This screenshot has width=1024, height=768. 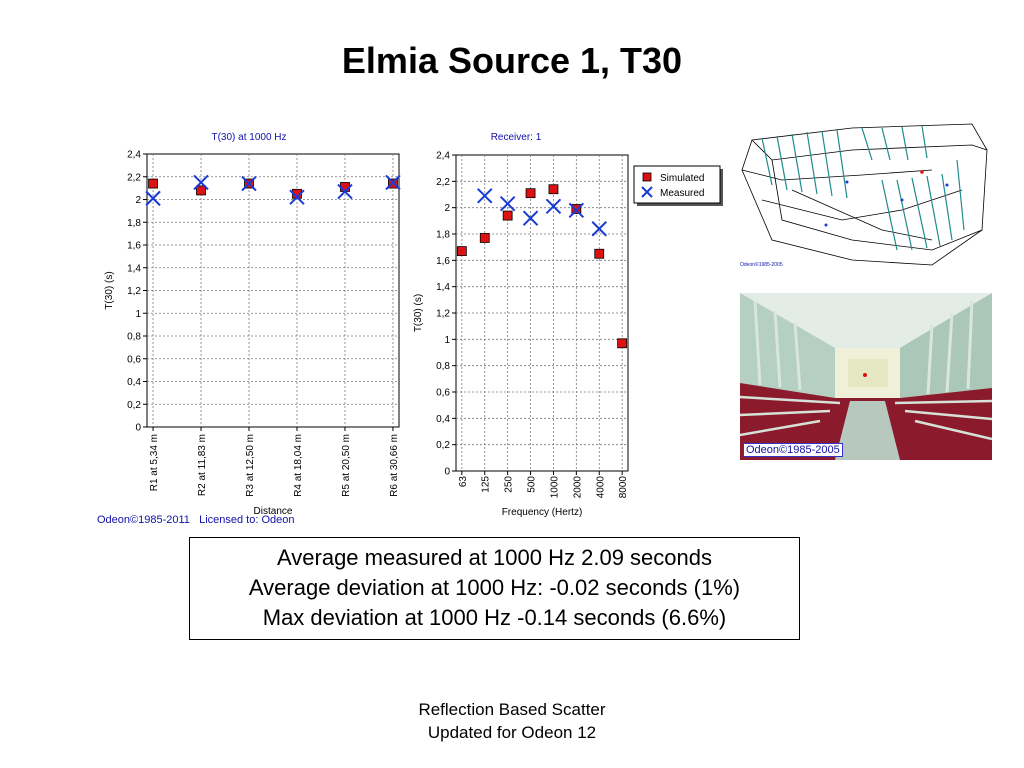 What do you see at coordinates (463, 482) in the screenshot?
I see `x-tick-label: 63` at bounding box center [463, 482].